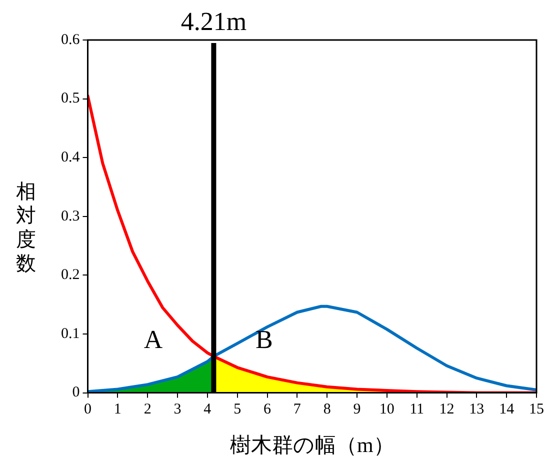  Describe the element at coordinates (88, 410) in the screenshot. I see `x-tick-label: 0` at that location.